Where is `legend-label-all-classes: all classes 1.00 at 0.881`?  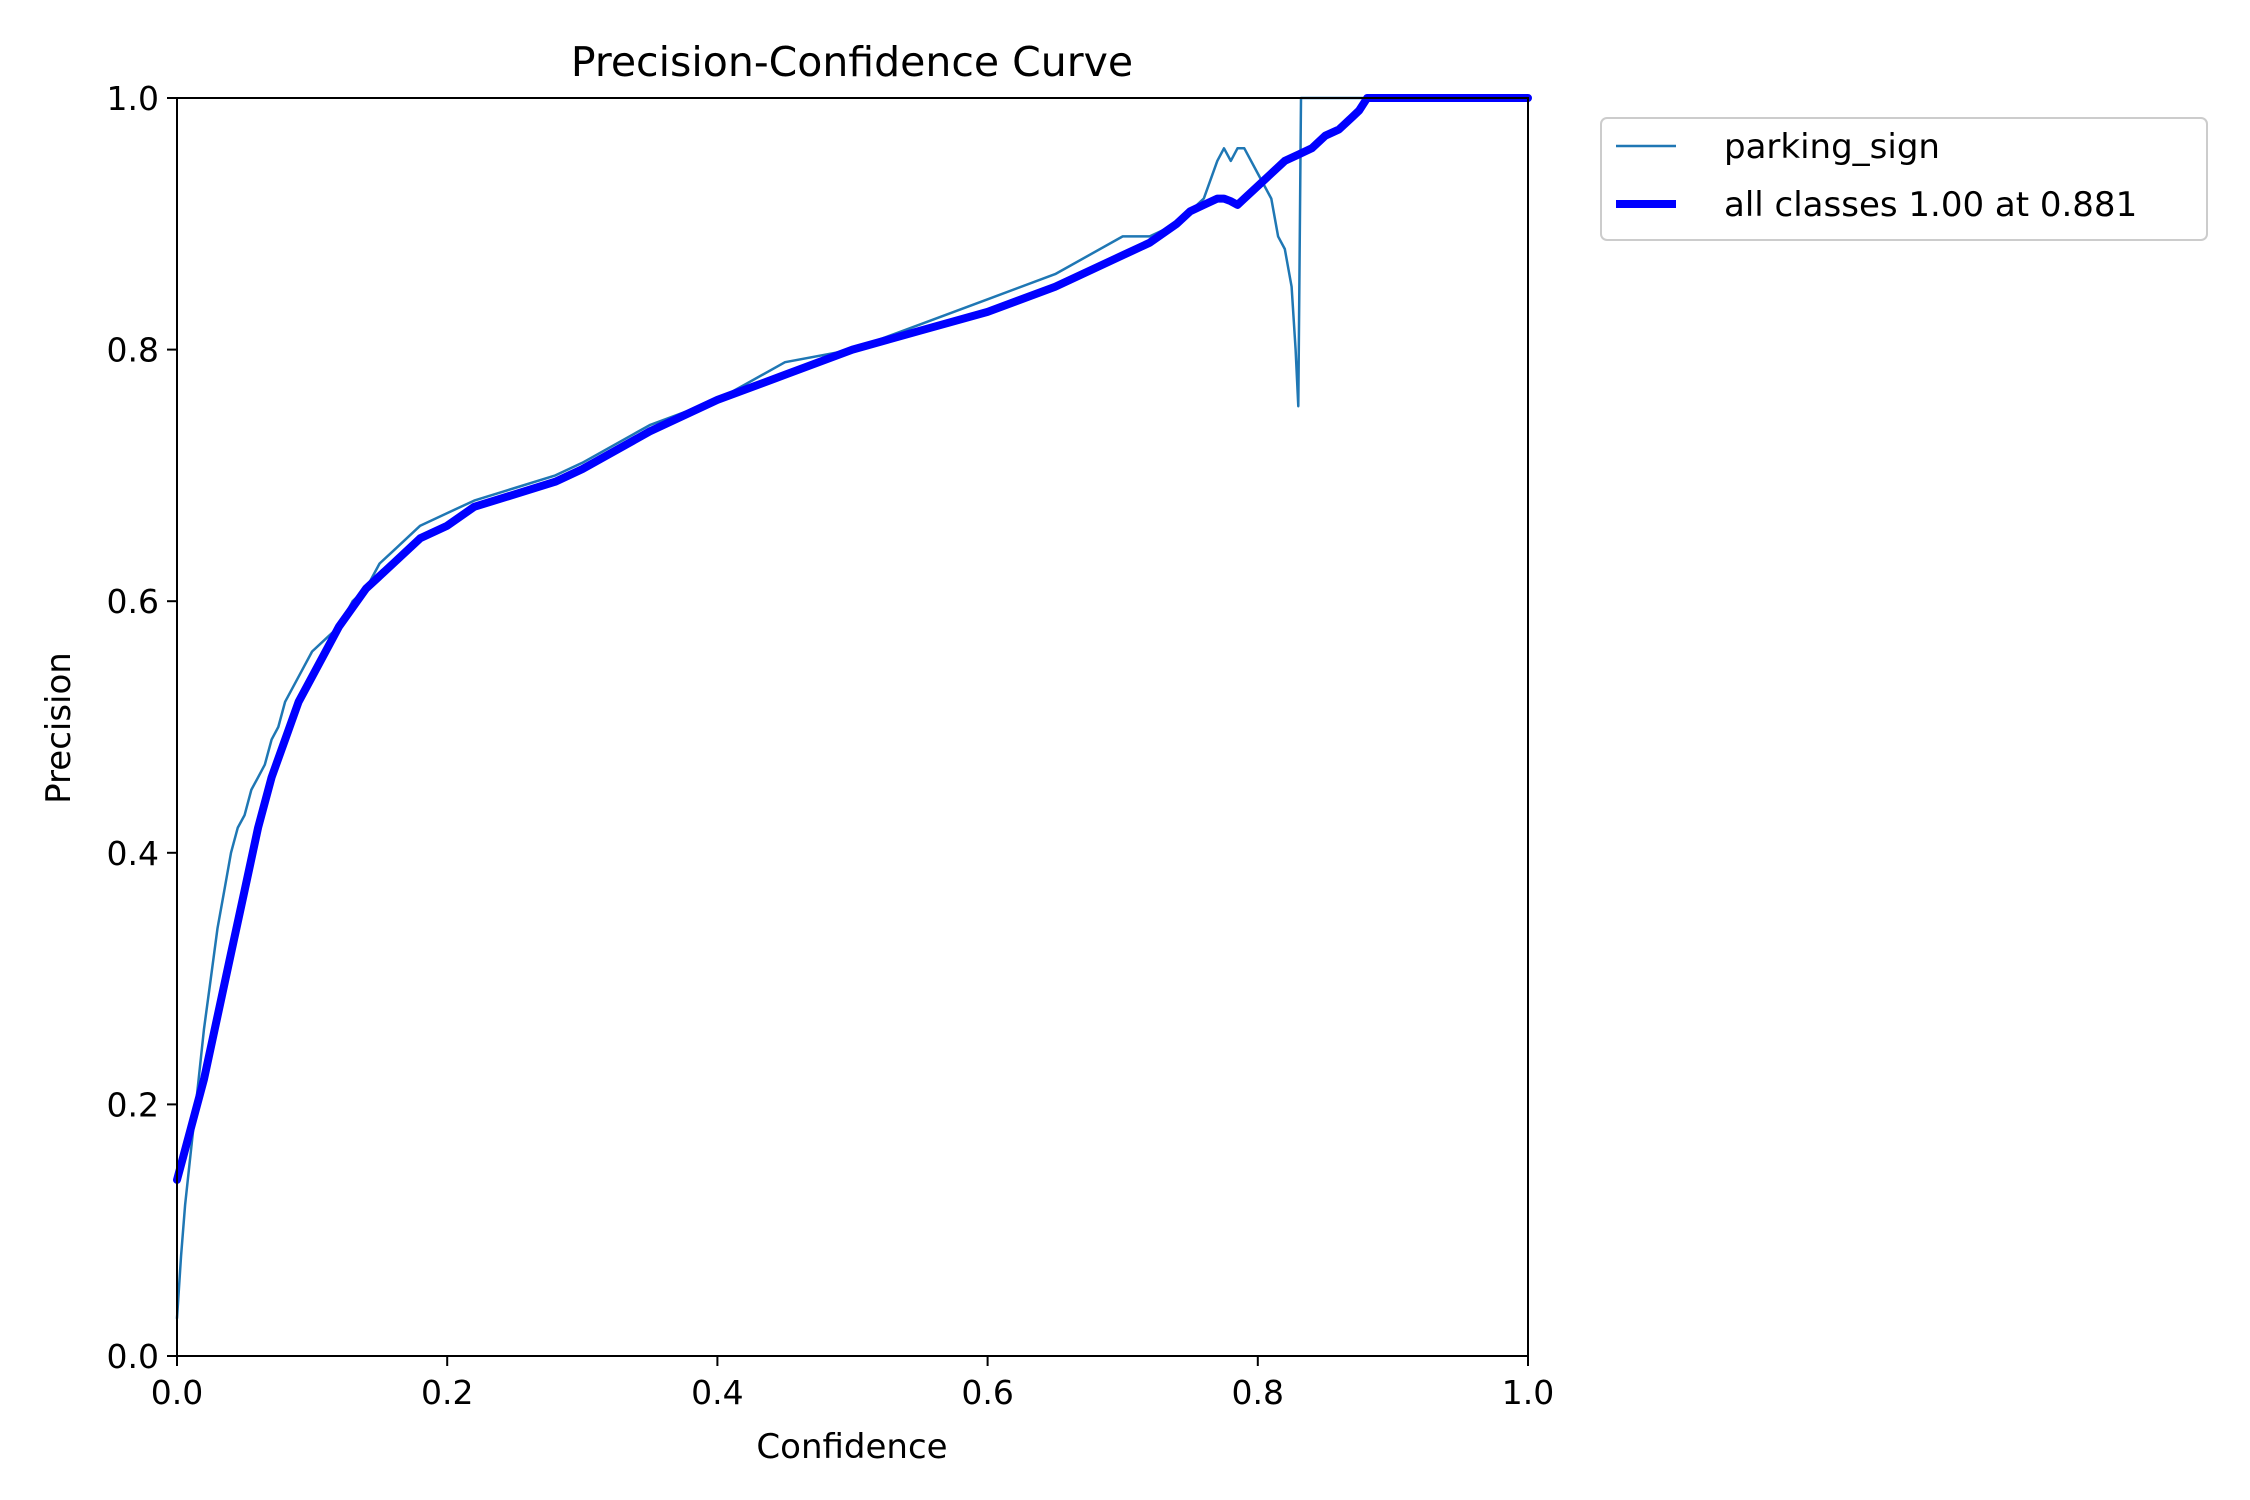
legend-label-all-classes: all classes 1.00 at 0.881 is located at coordinates (1930, 205).